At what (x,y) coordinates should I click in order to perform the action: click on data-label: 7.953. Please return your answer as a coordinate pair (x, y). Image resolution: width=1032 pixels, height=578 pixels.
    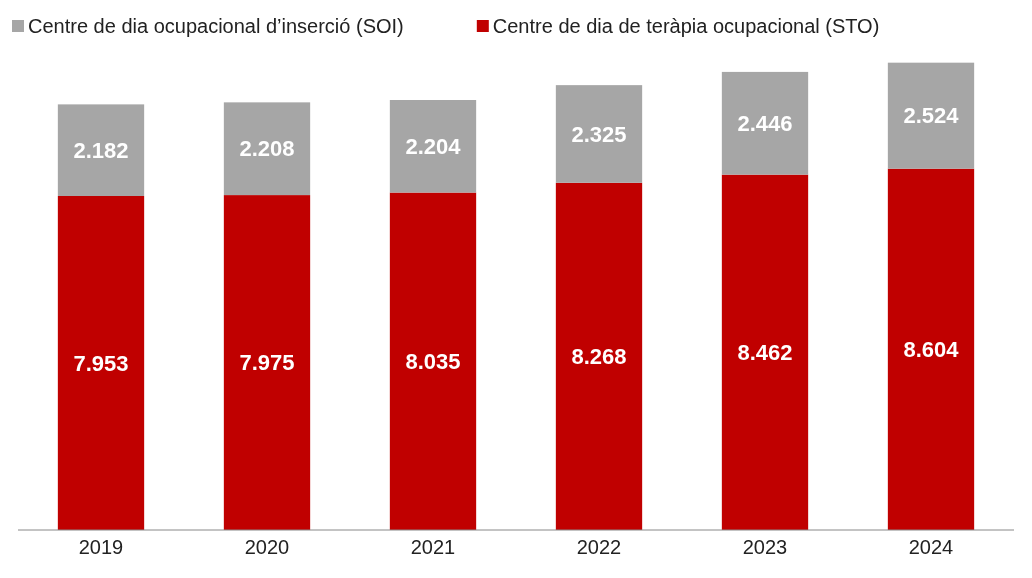
    Looking at the image, I should click on (101, 363).